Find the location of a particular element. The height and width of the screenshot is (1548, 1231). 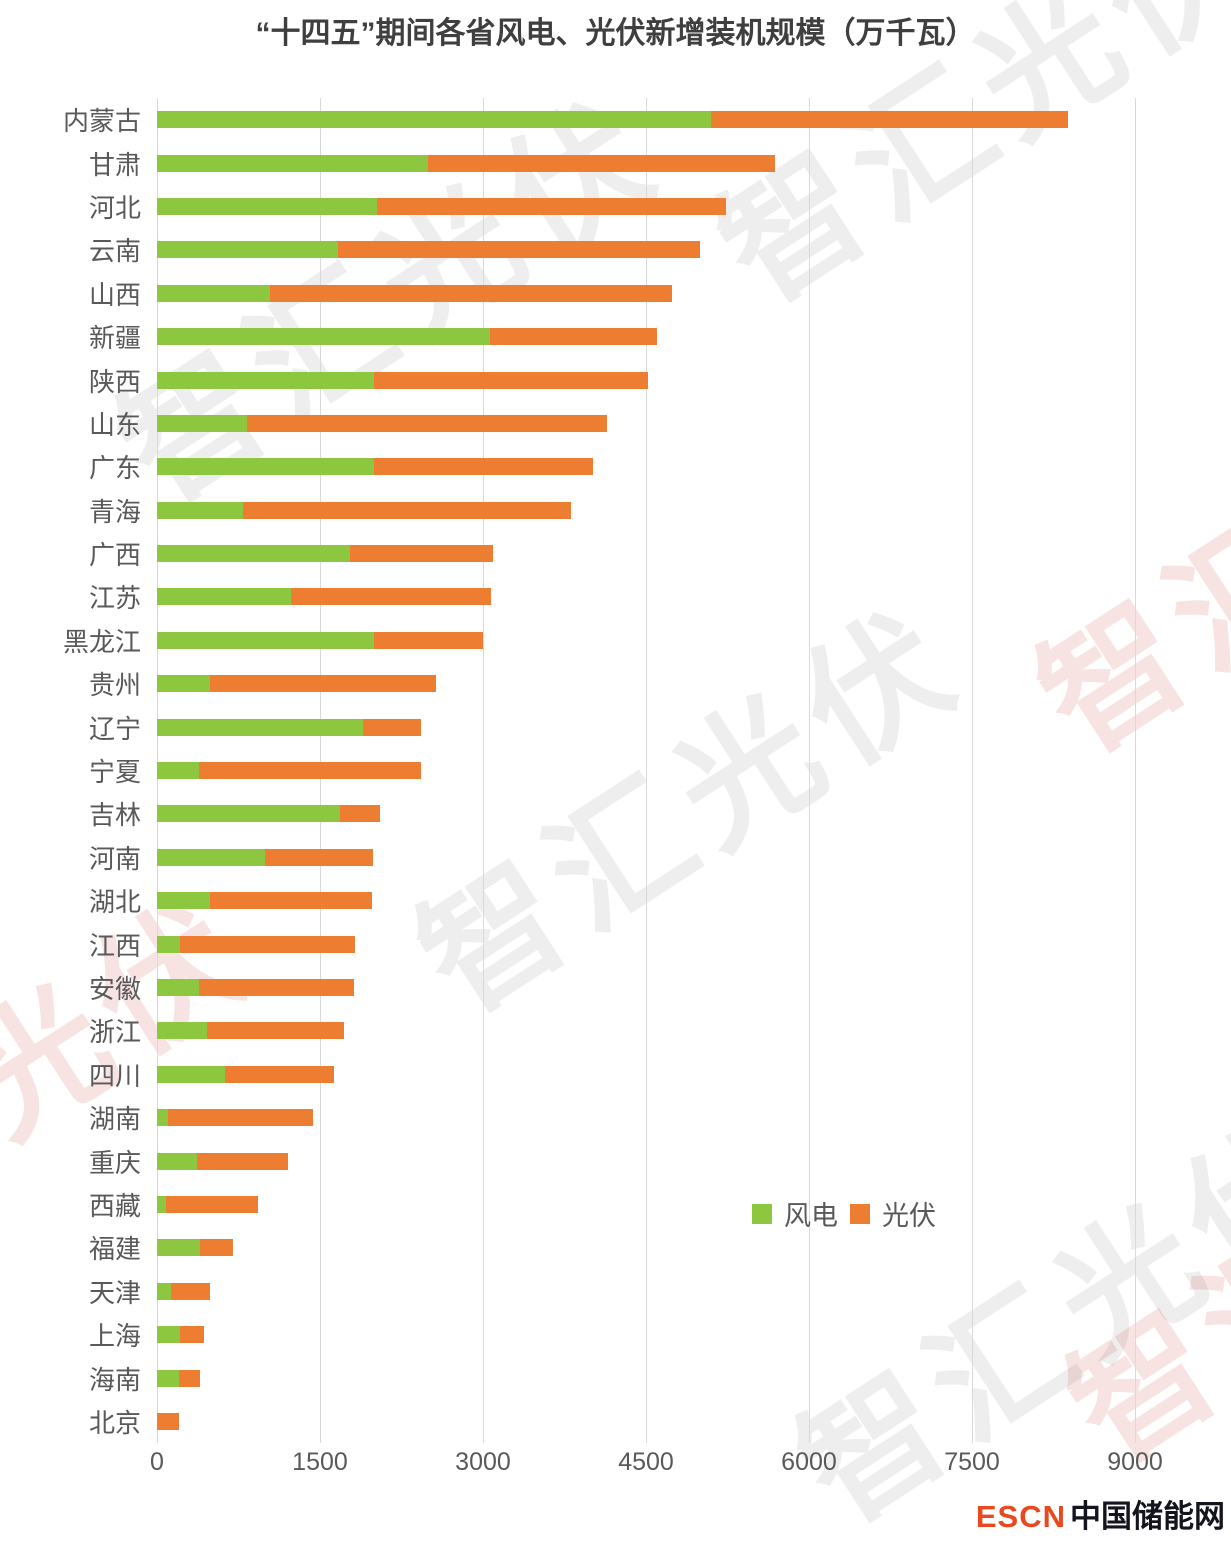

category-label: 青海 is located at coordinates (114, 511).